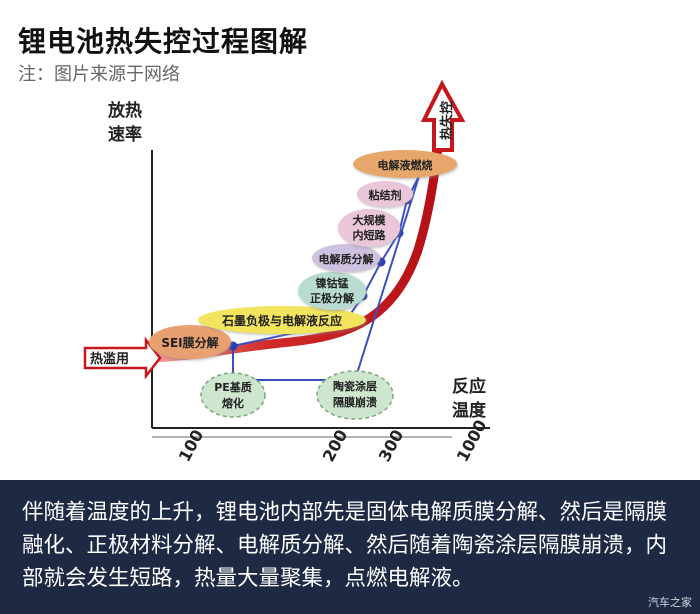 This screenshot has width=700, height=614. What do you see at coordinates (370, 220) in the screenshot?
I see `stage-internal-short-line1: 大规模` at bounding box center [370, 220].